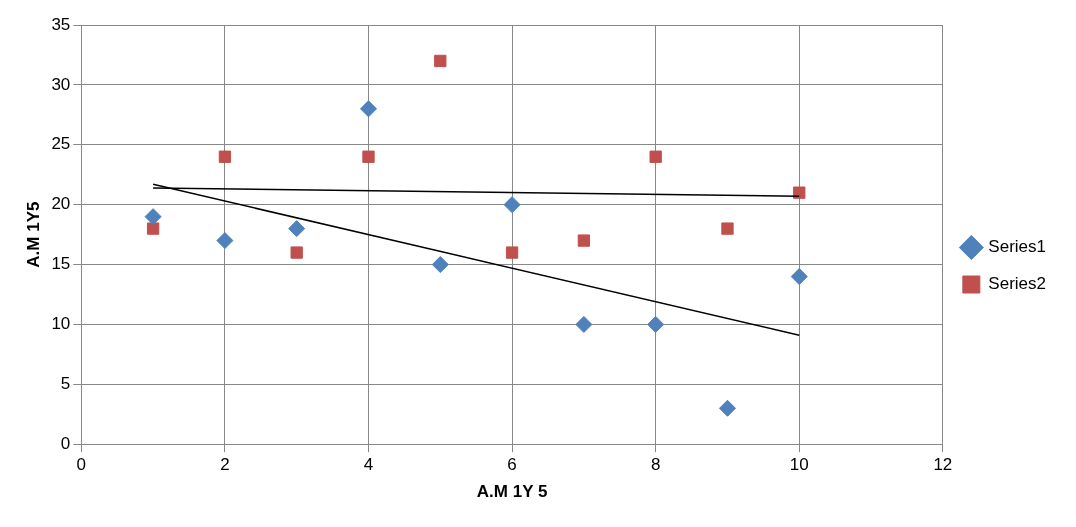 The image size is (1076, 527). Describe the element at coordinates (943, 465) in the screenshot. I see `x-tick-label: 12` at that location.